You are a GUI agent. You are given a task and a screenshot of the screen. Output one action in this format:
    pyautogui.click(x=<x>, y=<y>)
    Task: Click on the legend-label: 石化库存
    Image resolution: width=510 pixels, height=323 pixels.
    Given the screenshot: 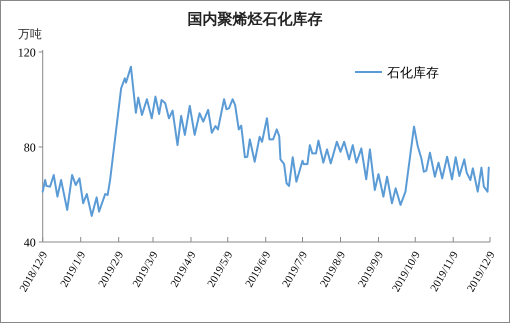 What is the action you would take?
    pyautogui.click(x=413, y=72)
    